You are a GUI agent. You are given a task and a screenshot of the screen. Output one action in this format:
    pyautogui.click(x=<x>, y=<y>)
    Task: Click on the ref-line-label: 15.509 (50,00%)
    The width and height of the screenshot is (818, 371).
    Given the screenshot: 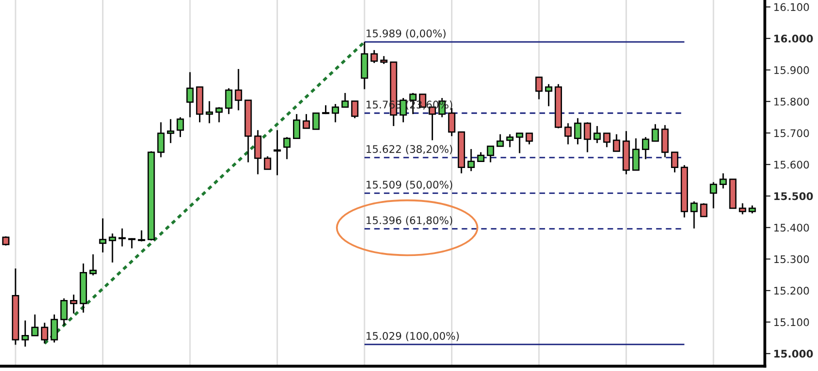 What is the action you would take?
    pyautogui.click(x=409, y=185)
    